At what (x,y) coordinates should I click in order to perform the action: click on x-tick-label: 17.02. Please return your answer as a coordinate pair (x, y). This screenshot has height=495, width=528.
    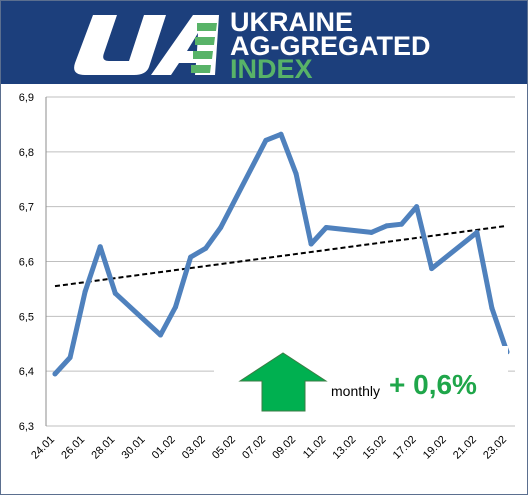
    Looking at the image, I should click on (405, 448).